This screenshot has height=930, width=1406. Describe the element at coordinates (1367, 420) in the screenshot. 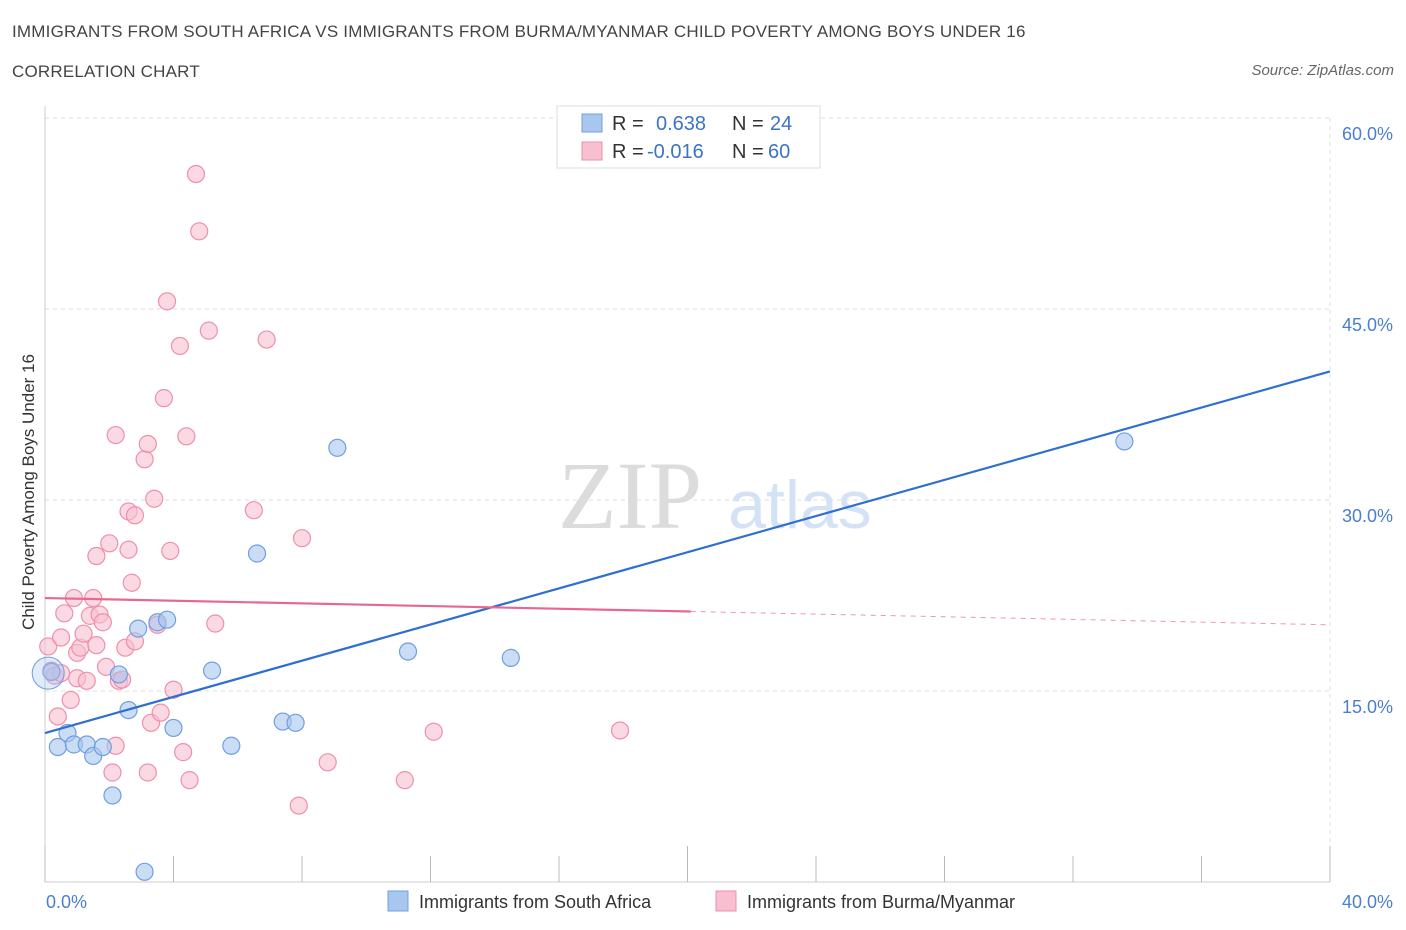

I see `y-tick-labels: 15.0% 30.0% 45.0% 60.0%` at that location.